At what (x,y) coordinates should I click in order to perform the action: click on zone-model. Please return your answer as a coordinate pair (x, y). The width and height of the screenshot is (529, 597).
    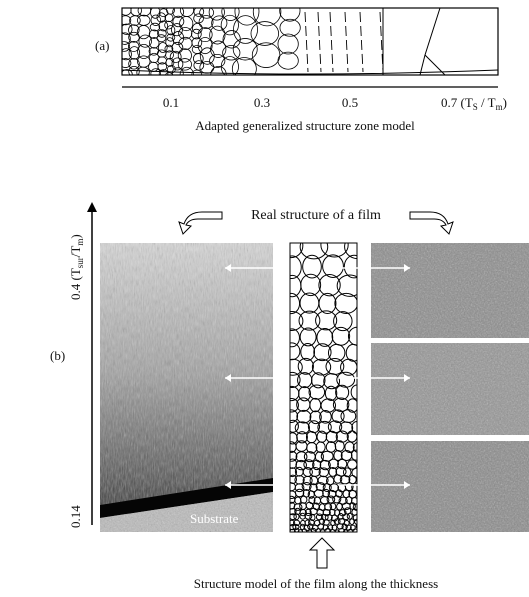
    Looking at the image, I should click on (310, 41).